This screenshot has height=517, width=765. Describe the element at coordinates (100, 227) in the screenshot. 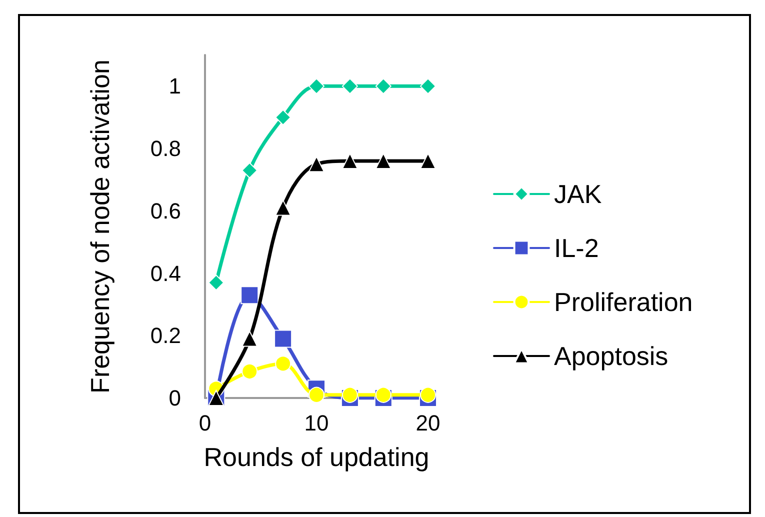

I see `y-axis-title: Frequency of node activation` at that location.